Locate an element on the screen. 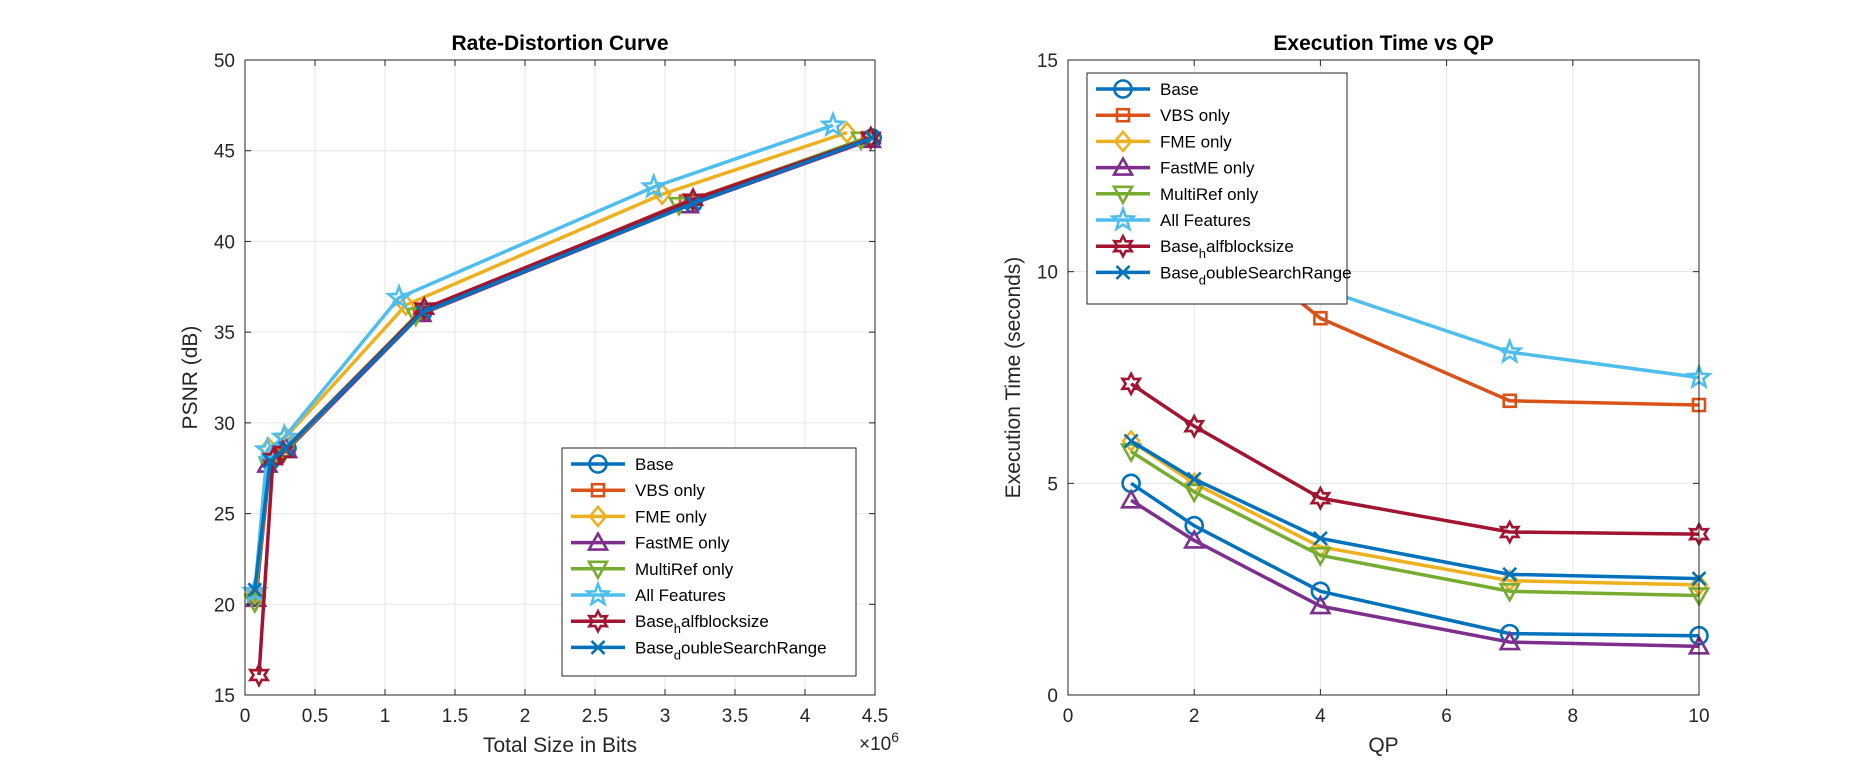 The image size is (1875, 781). rd-x-tick-label: 2 is located at coordinates (525, 716).